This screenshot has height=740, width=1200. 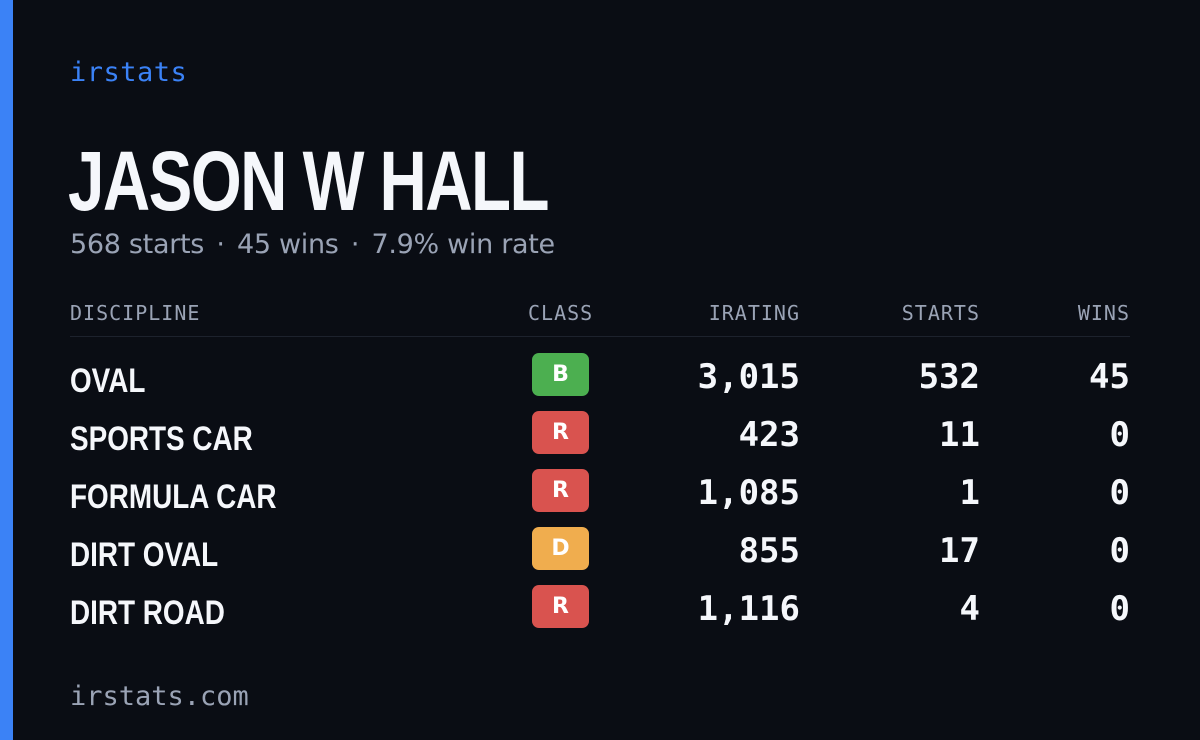 What do you see at coordinates (309, 181) in the screenshot?
I see `driver-name: JASON W HALL` at bounding box center [309, 181].